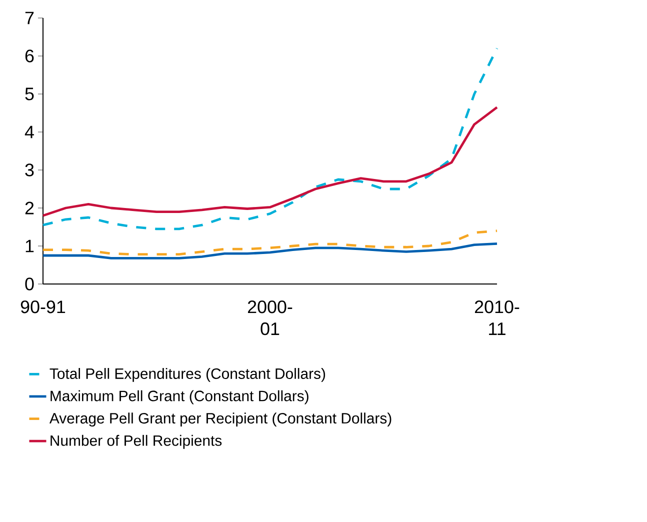 The image size is (647, 522). I want to click on y-tick-label: 2, so click(29, 208).